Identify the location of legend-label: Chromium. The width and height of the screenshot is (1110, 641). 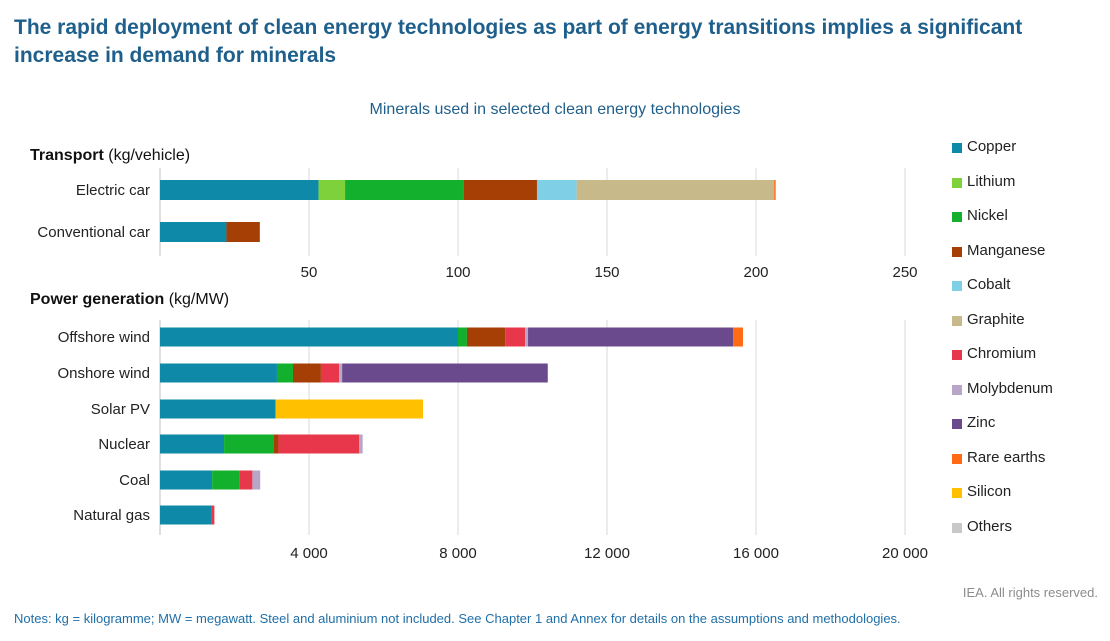
(1002, 353).